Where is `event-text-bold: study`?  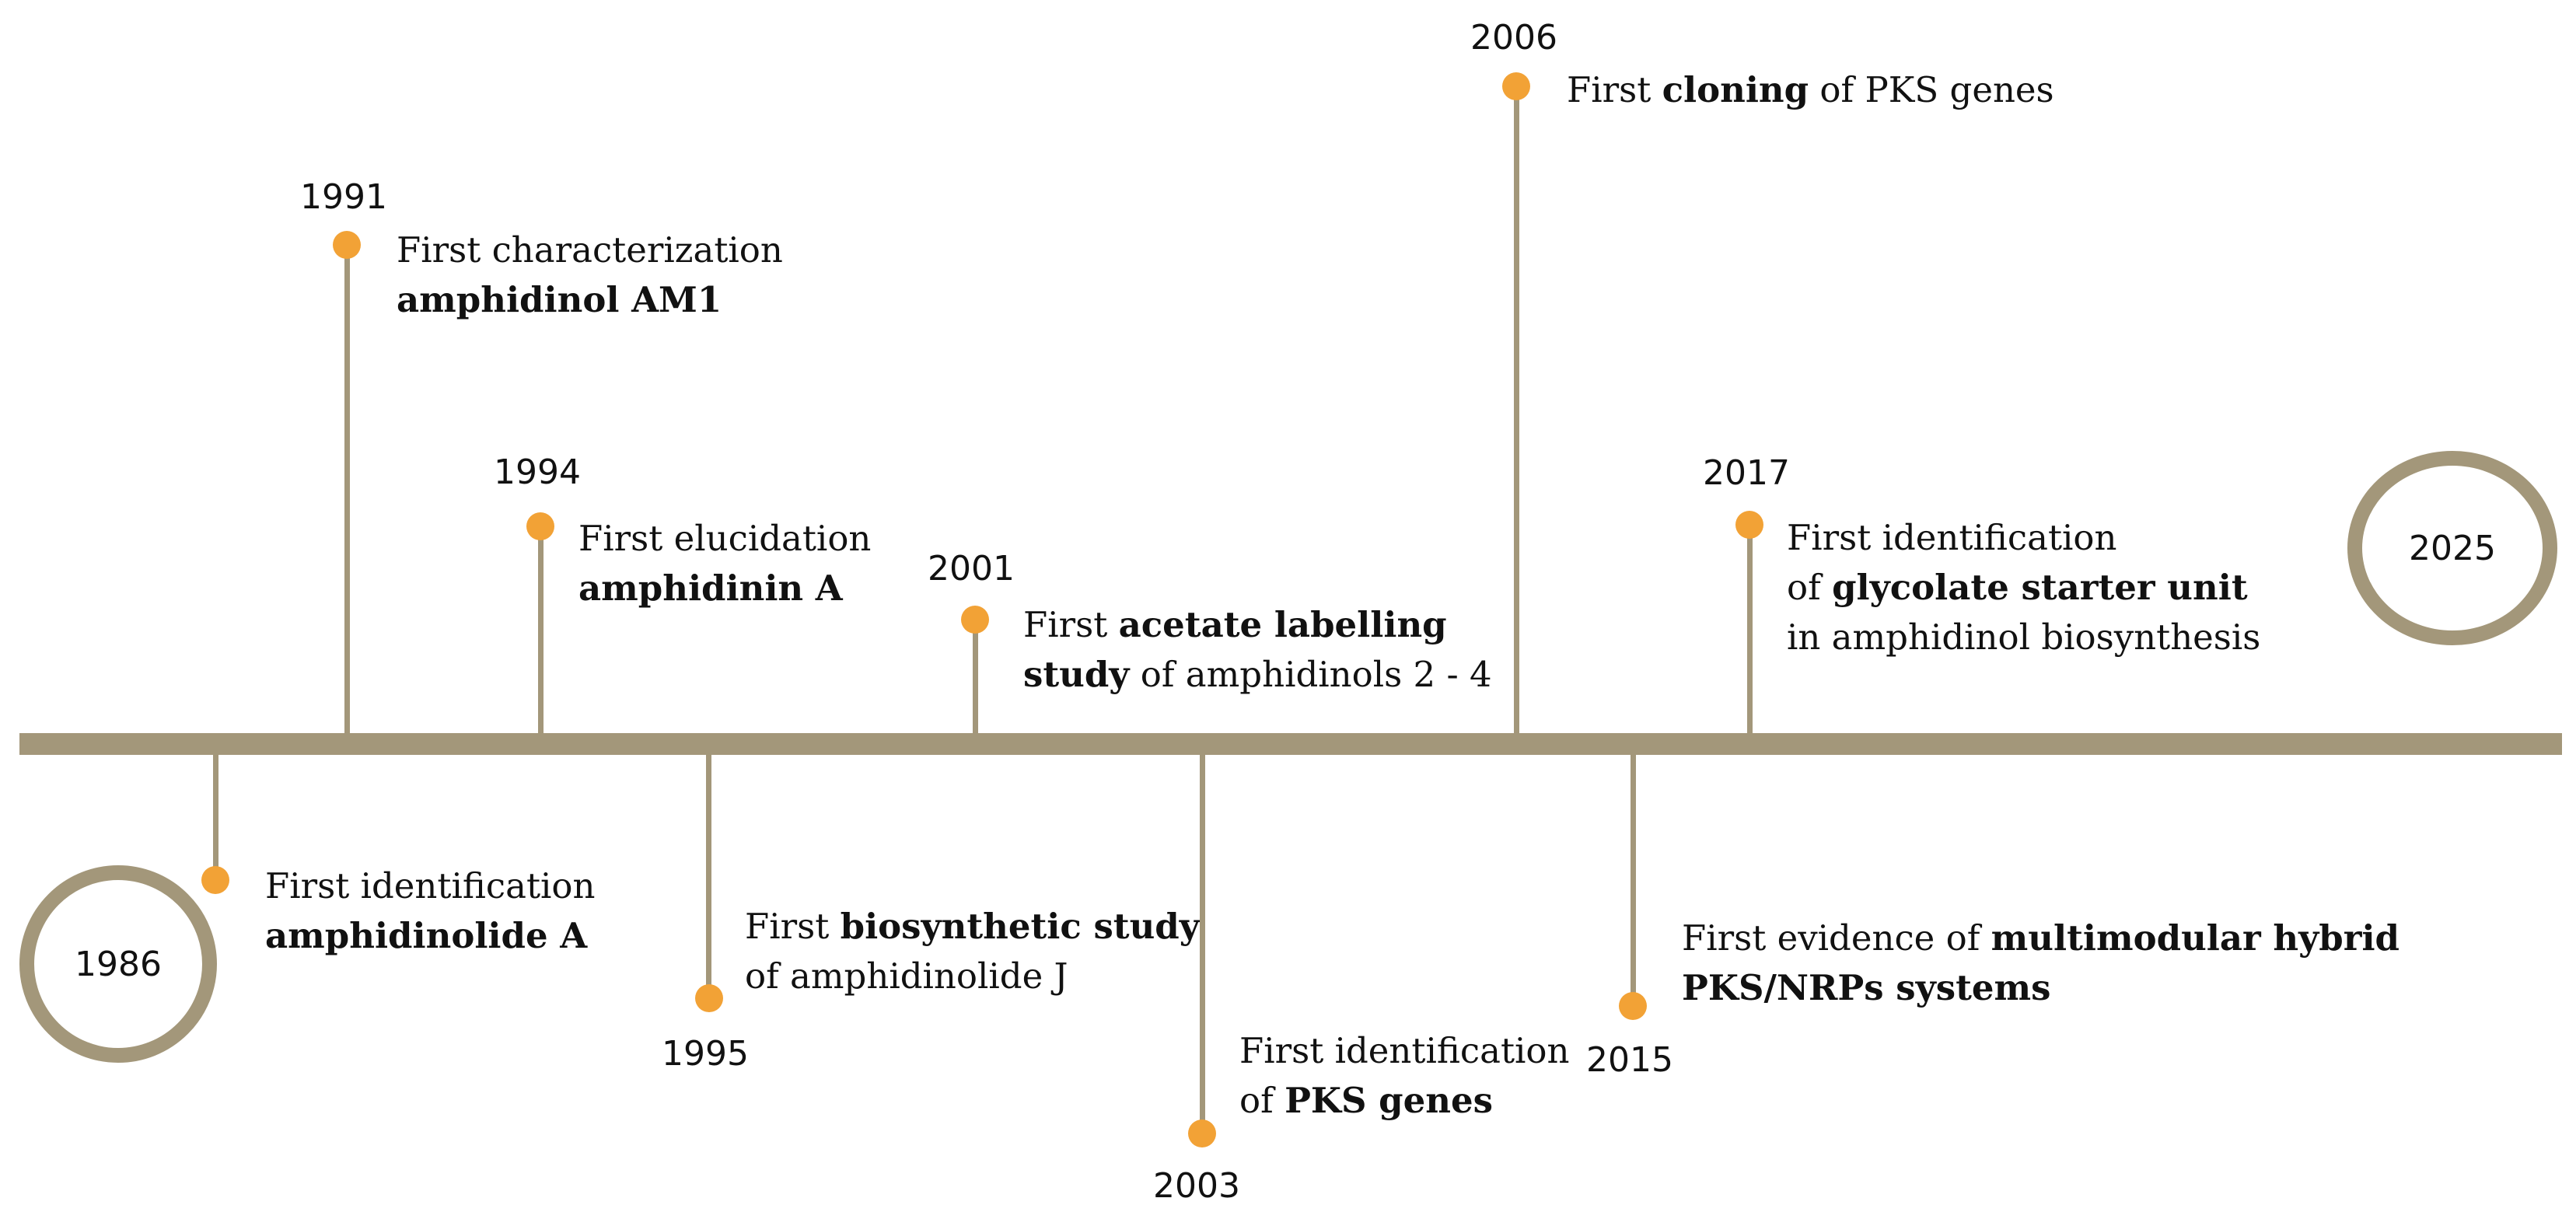
event-text-bold: study is located at coordinates (1076, 674).